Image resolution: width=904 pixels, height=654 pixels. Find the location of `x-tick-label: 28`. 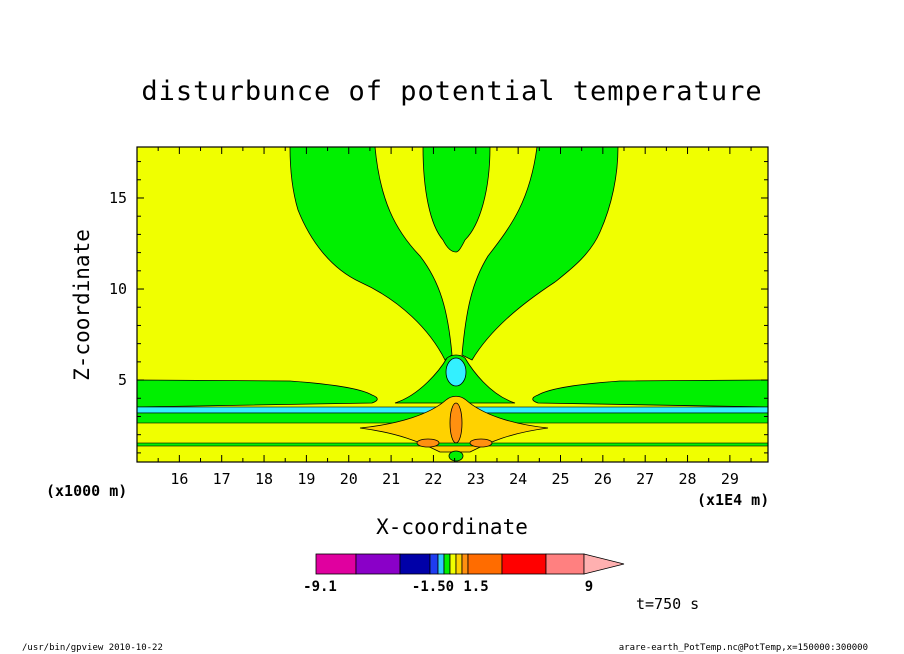

x-tick-label: 28 is located at coordinates (688, 479).